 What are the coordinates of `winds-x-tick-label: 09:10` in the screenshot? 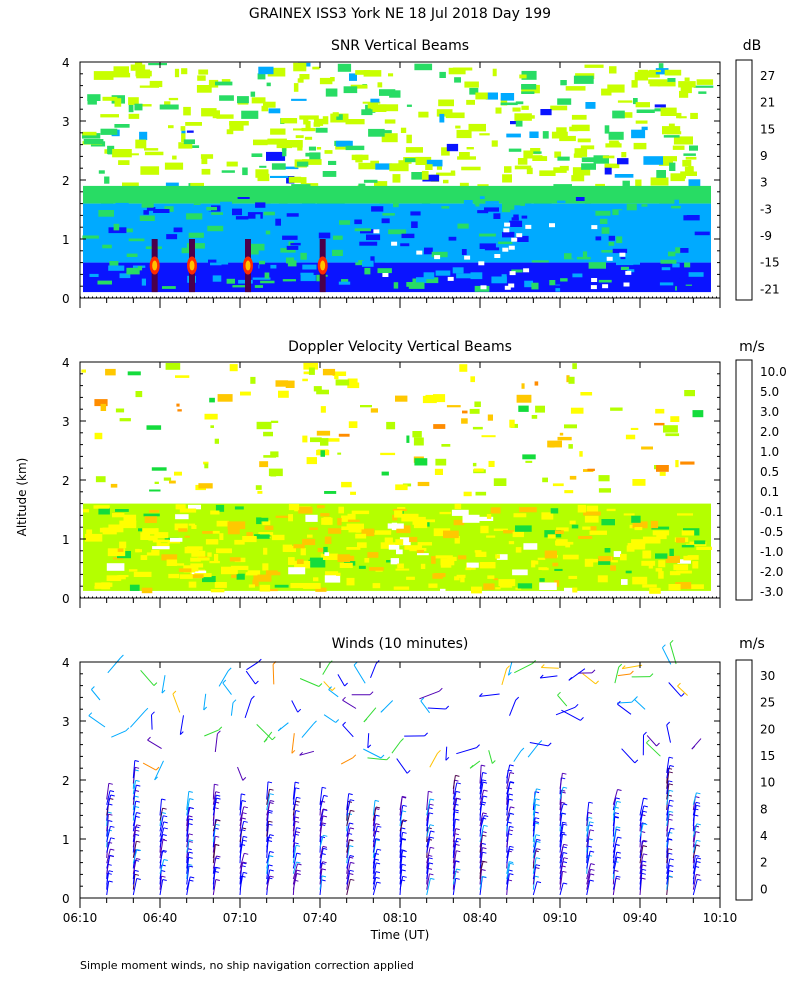 It's located at (560, 918).